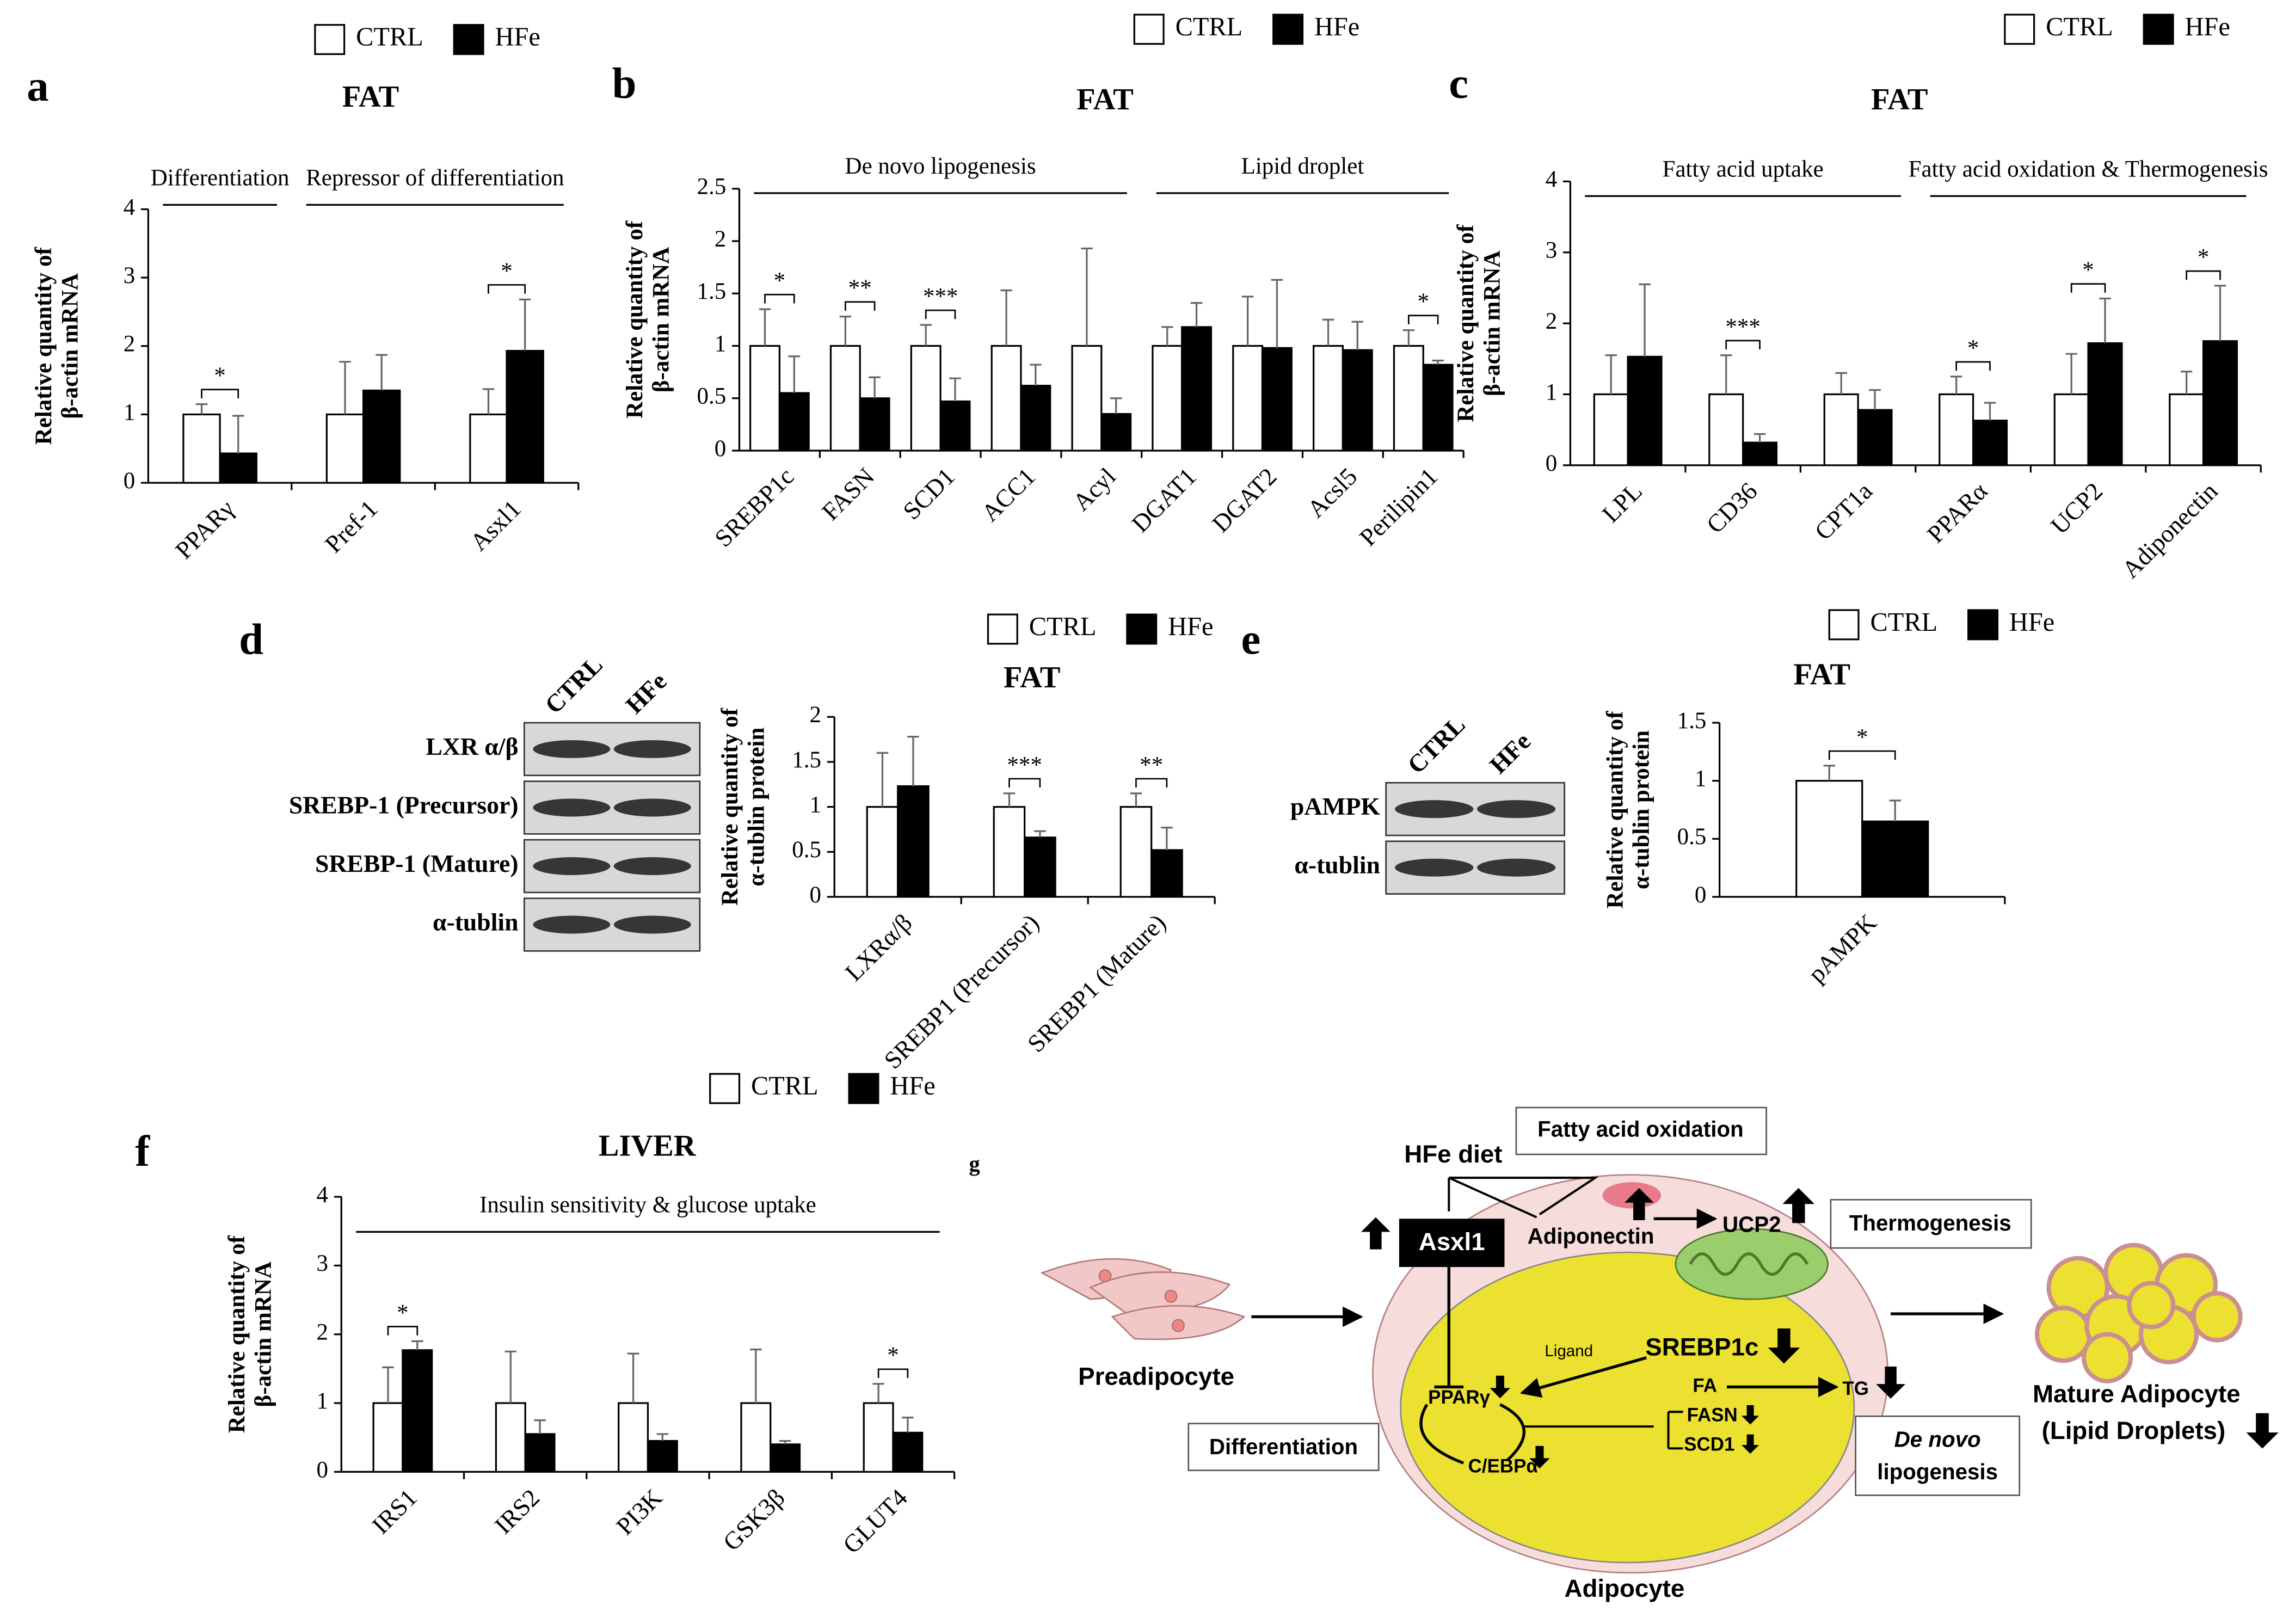 The height and width of the screenshot is (1624, 2295). What do you see at coordinates (517, 1512) in the screenshot?
I see `x-tick-label: IRS2` at bounding box center [517, 1512].